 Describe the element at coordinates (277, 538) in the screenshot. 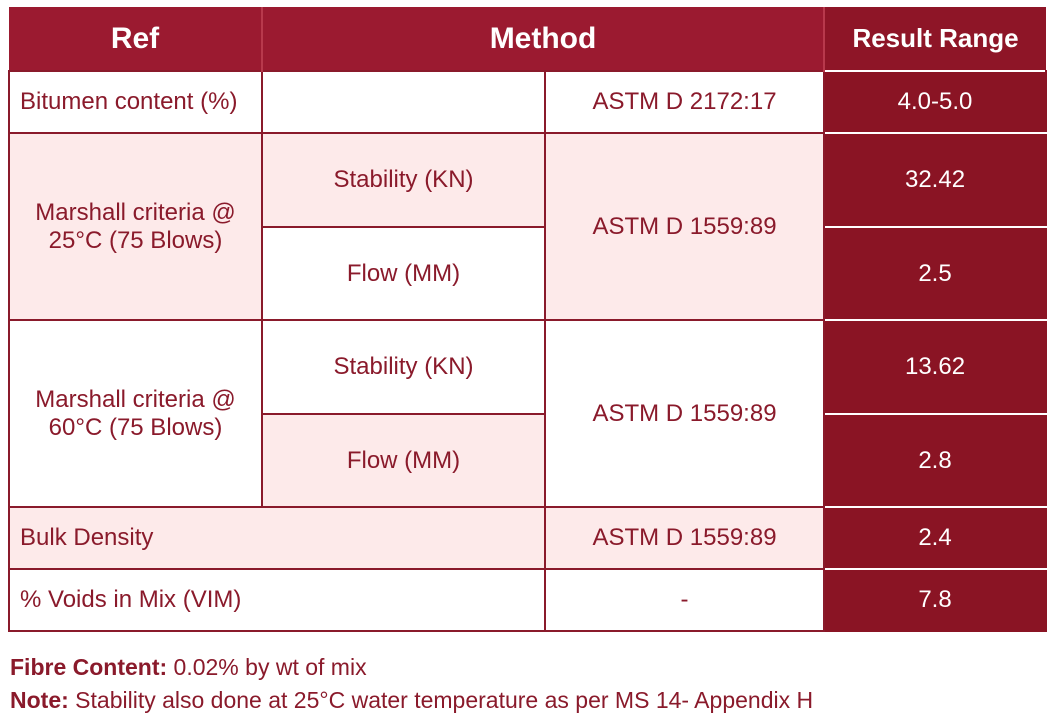

I see `bulk-density-ref: Bulk Density` at that location.